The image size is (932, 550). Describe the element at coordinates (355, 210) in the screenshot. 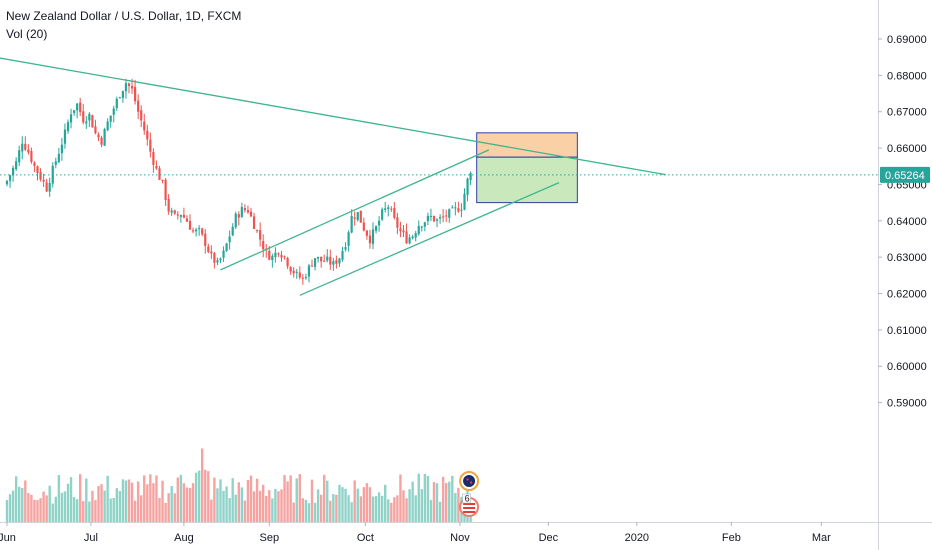

I see `channel-upper-trendline` at that location.